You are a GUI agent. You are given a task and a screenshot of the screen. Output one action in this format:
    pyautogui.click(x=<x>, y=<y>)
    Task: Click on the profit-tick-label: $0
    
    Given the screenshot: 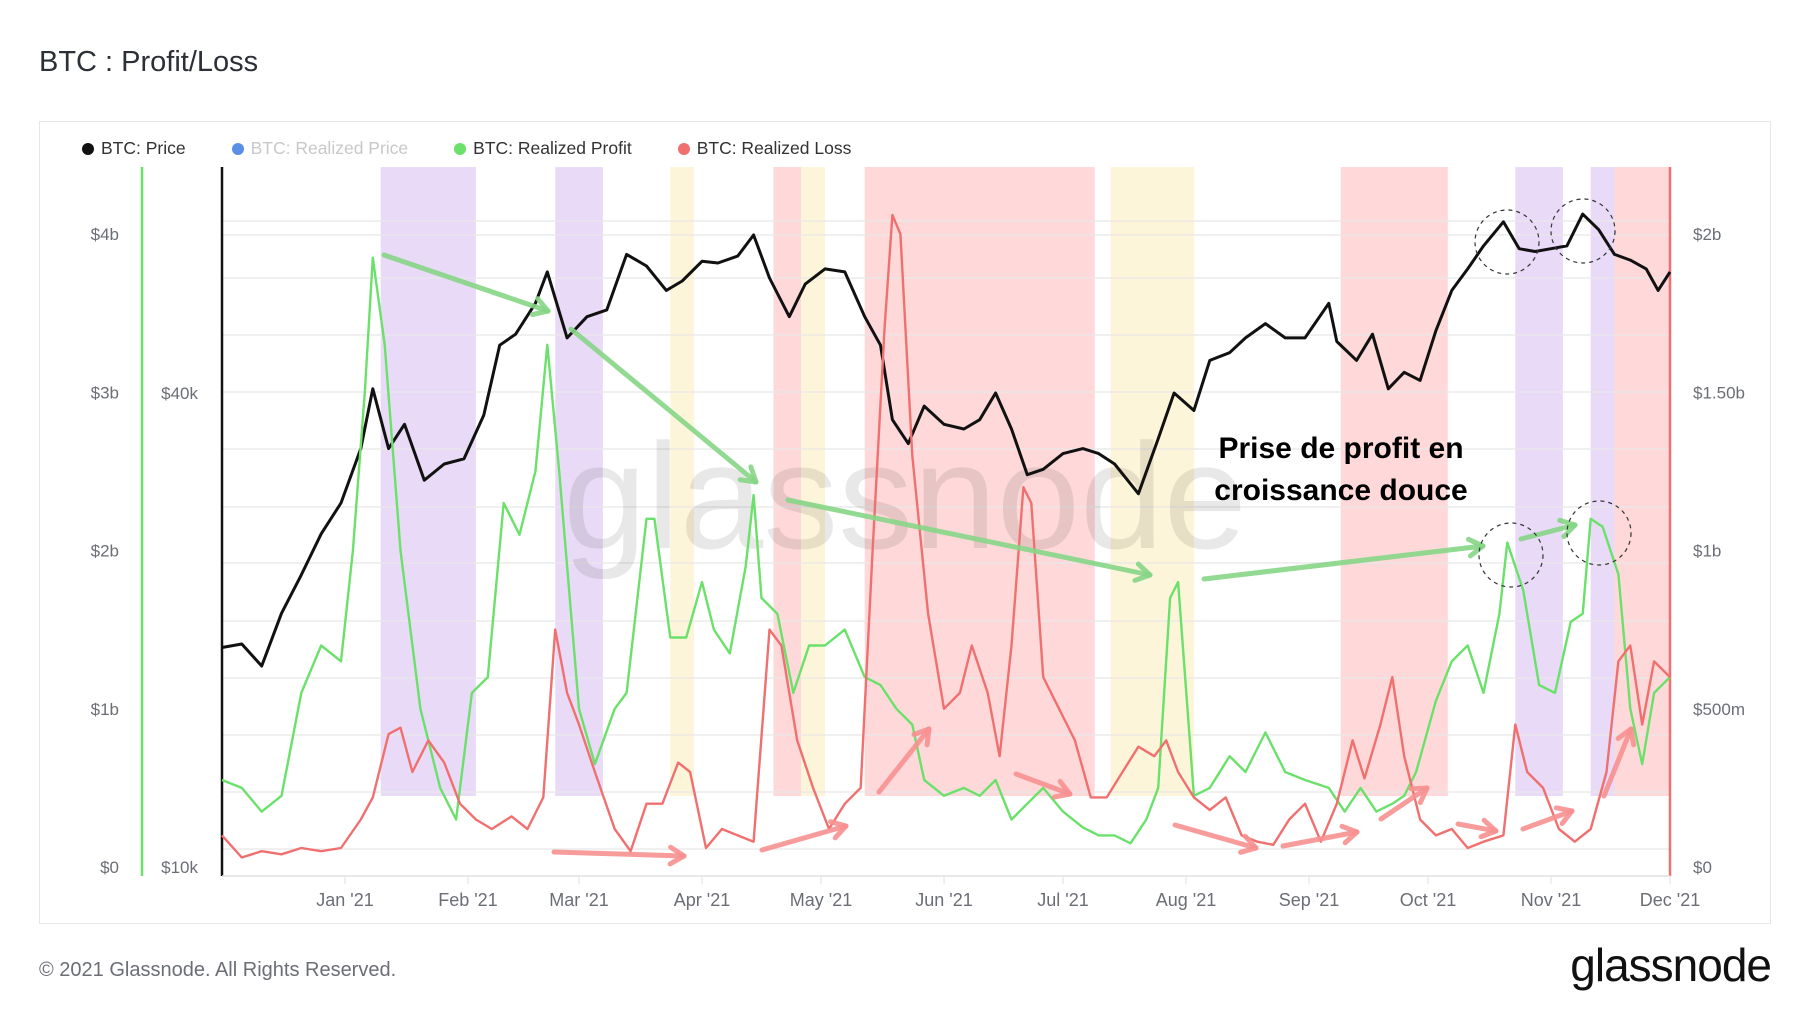 What is the action you would take?
    pyautogui.click(x=109, y=867)
    